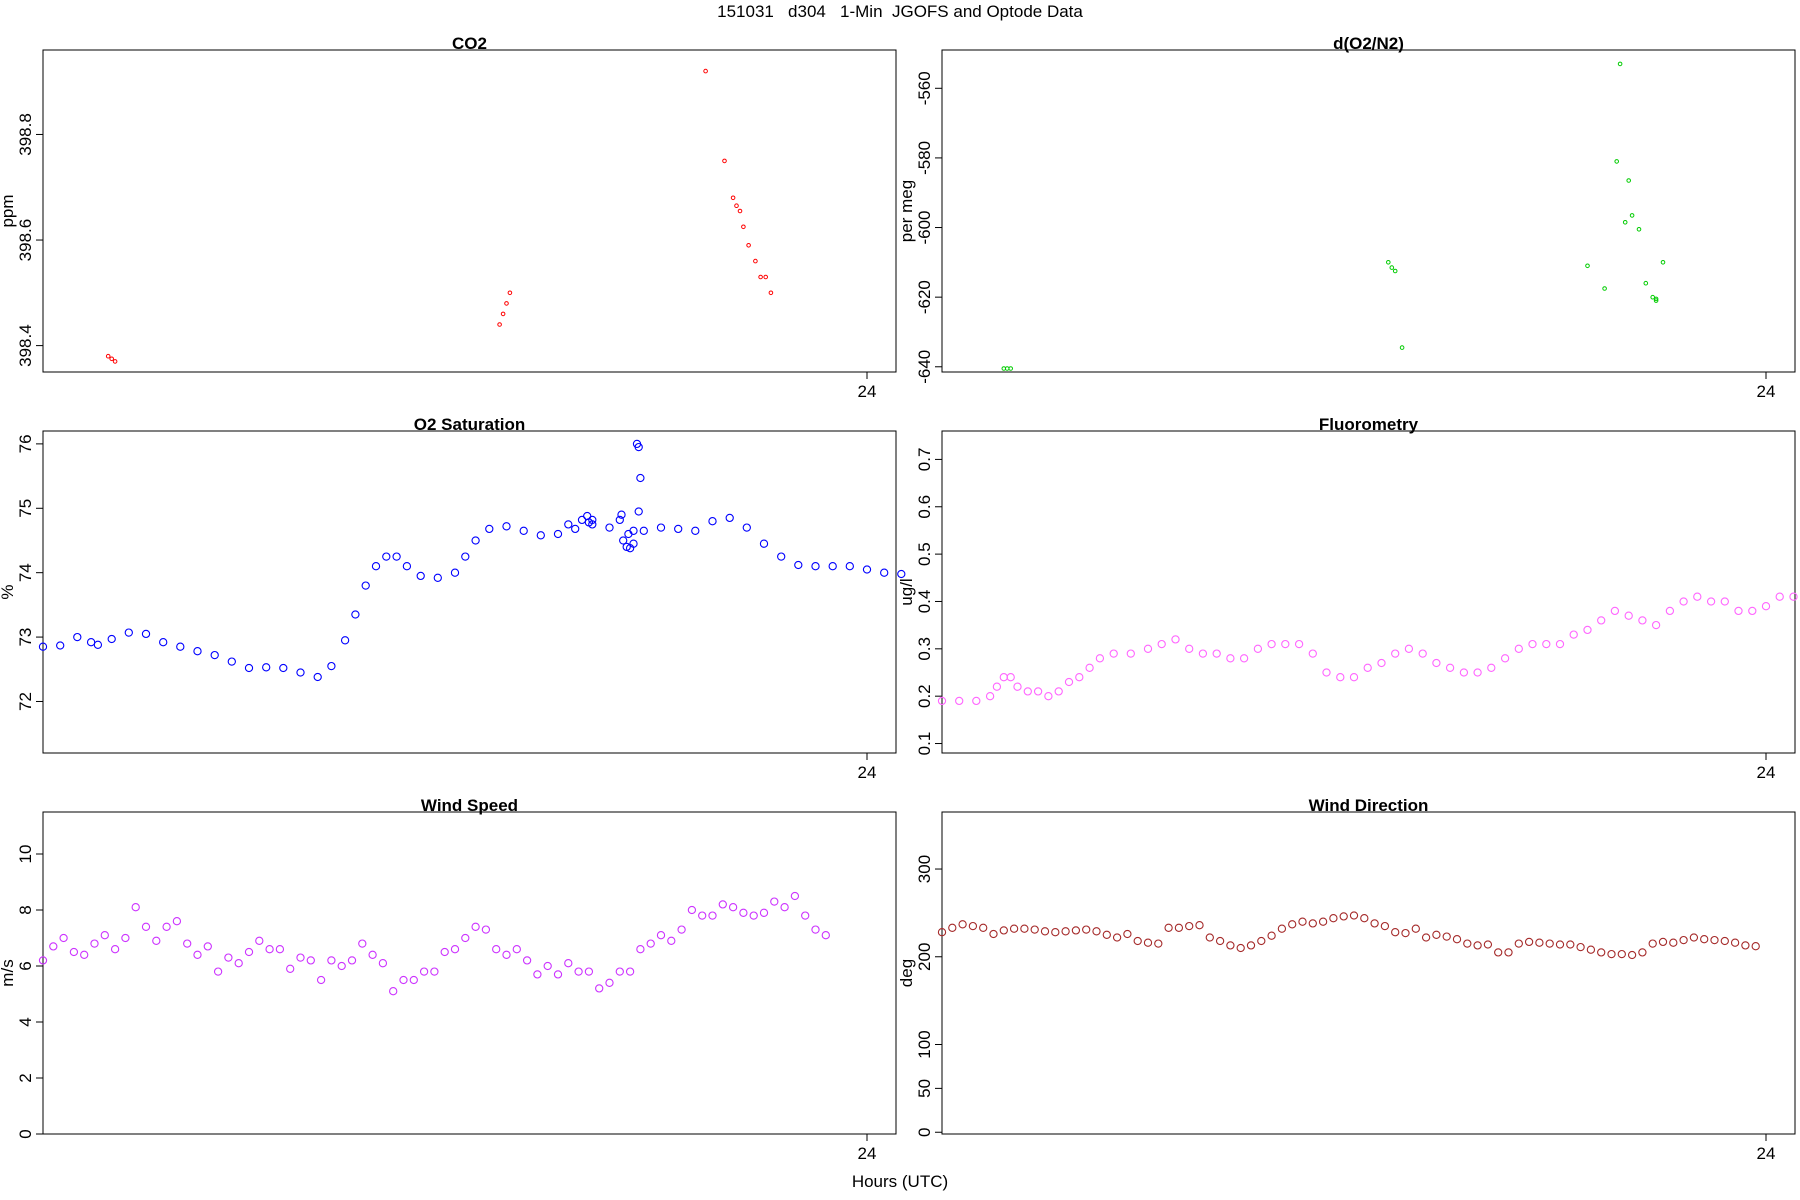 The width and height of the screenshot is (1800, 1200). What do you see at coordinates (924, 228) in the screenshot?
I see `y-tick-label: -600` at bounding box center [924, 228].